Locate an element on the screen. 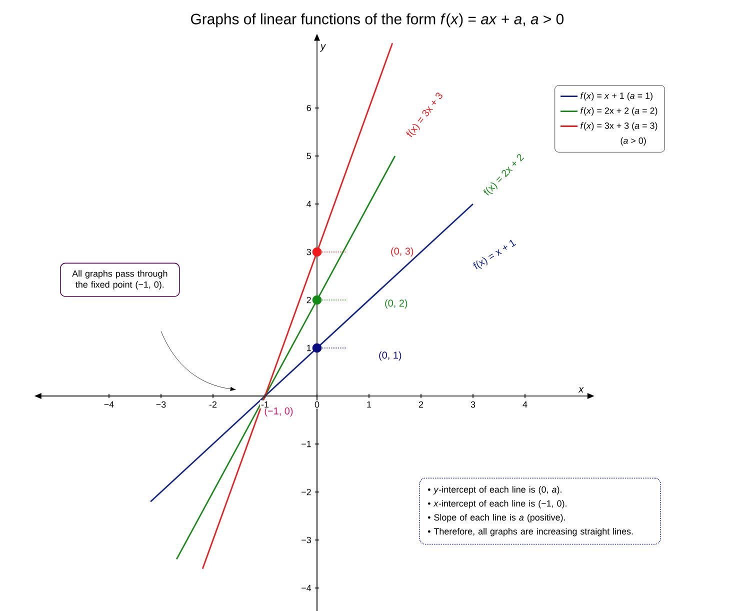  annotation: All graphs pass through the fixed point (−1, 0). is located at coordinates (120, 280).